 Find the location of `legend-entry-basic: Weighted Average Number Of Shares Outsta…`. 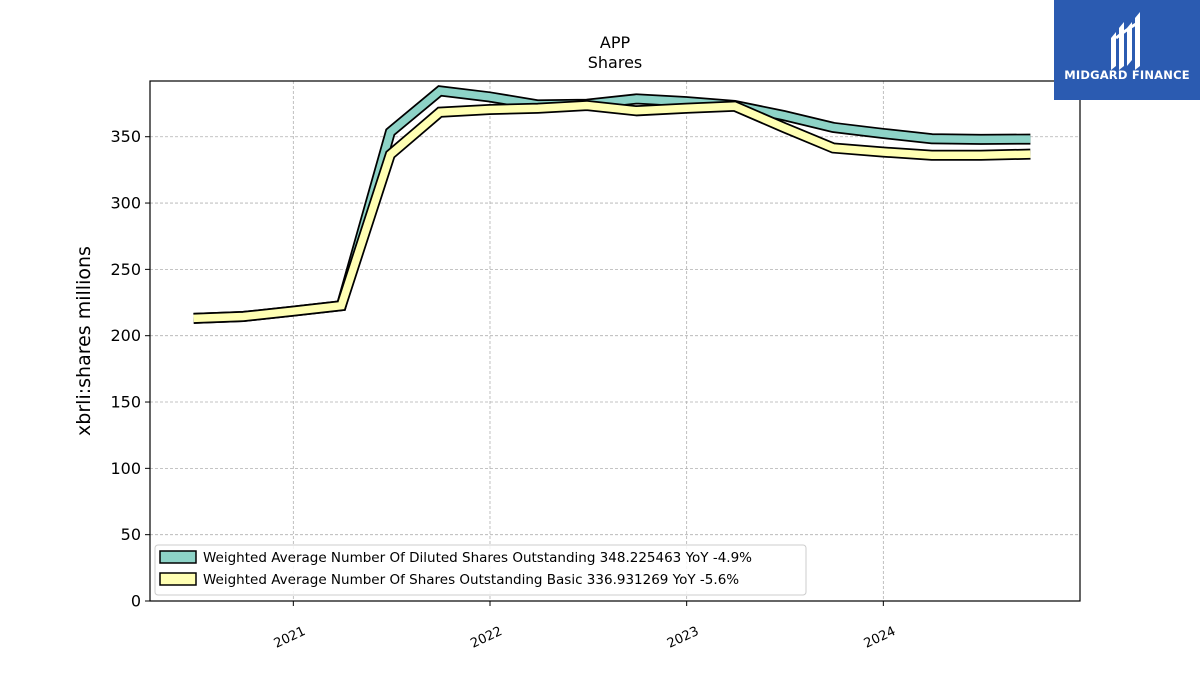

legend-entry-basic: Weighted Average Number Of Shares Outsta… is located at coordinates (471, 580).